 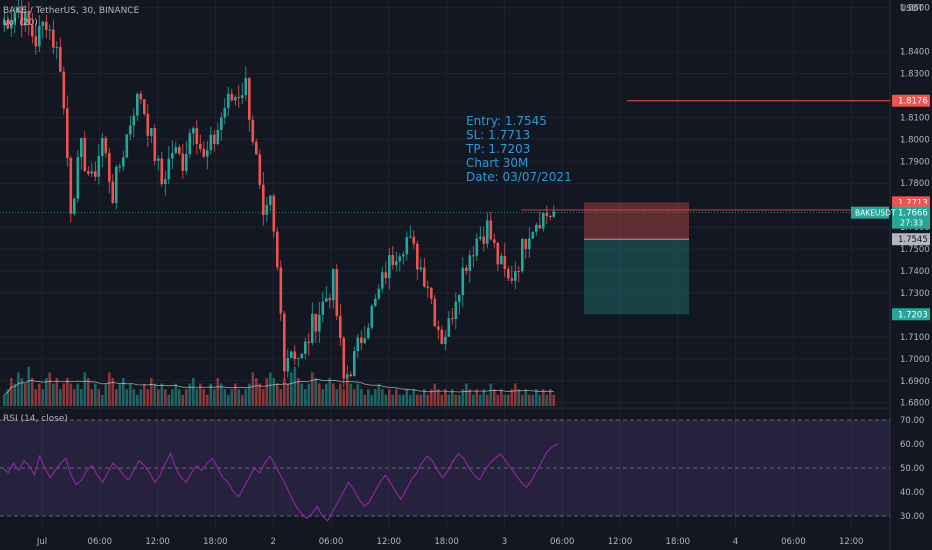 I want to click on price-tick: 1.7900, so click(x=915, y=162).